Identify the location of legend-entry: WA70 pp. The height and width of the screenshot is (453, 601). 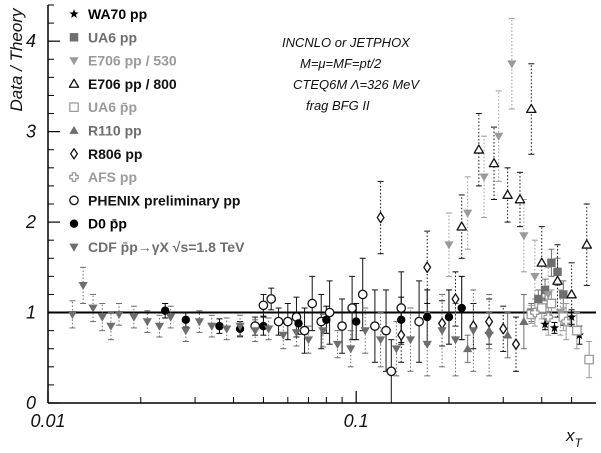
(108, 14).